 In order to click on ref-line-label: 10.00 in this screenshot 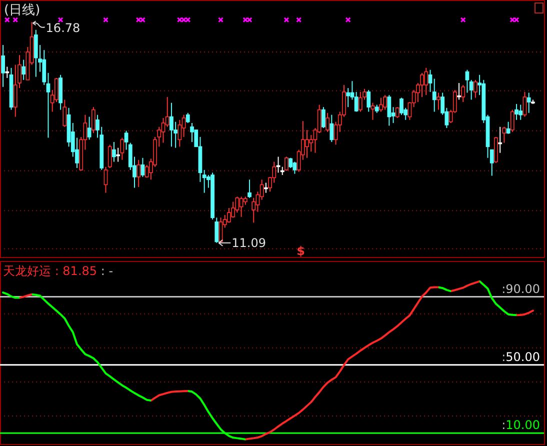, I will do `click(523, 425)`.